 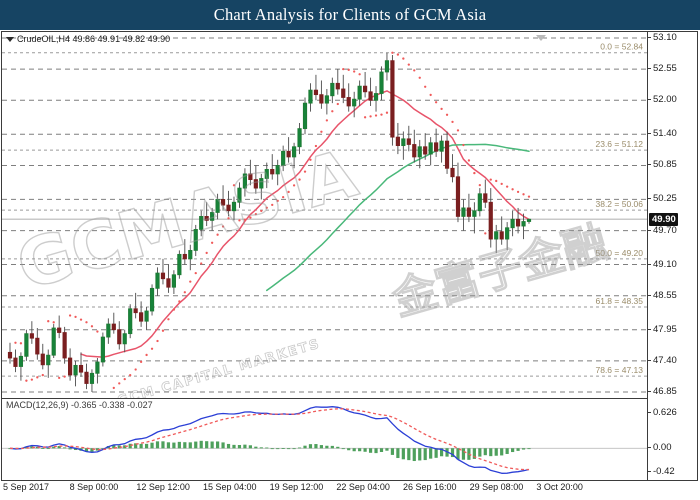 I want to click on time-axis-label: 29 Sep 08:00, so click(x=496, y=487).